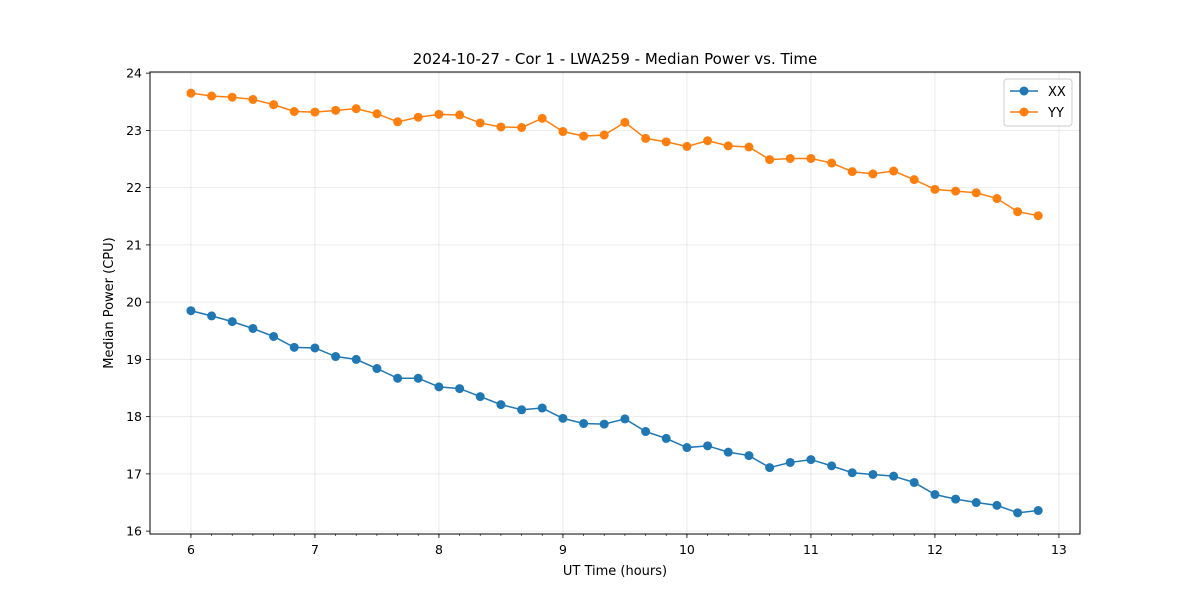 The width and height of the screenshot is (1200, 600). I want to click on x-tick-label: 9, so click(563, 549).